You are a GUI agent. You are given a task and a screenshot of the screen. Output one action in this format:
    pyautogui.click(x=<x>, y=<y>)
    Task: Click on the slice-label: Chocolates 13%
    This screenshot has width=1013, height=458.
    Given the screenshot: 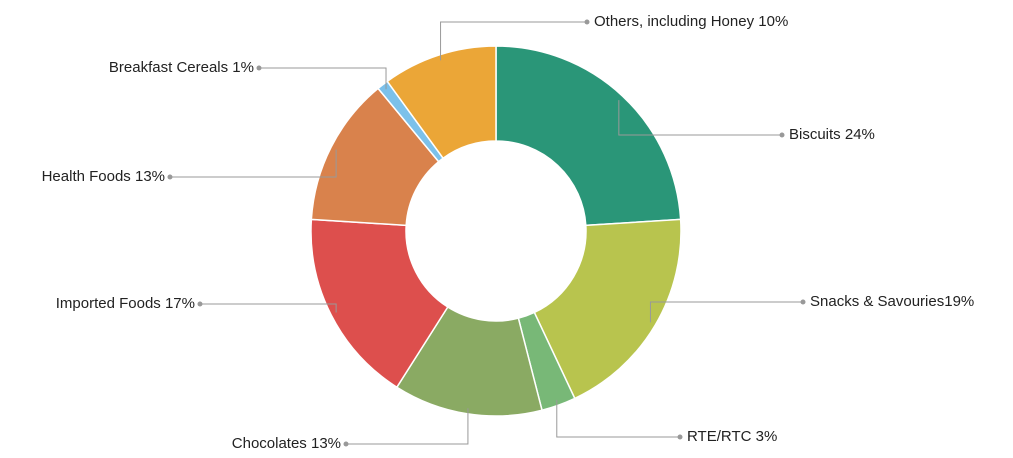 What is the action you would take?
    pyautogui.click(x=286, y=443)
    